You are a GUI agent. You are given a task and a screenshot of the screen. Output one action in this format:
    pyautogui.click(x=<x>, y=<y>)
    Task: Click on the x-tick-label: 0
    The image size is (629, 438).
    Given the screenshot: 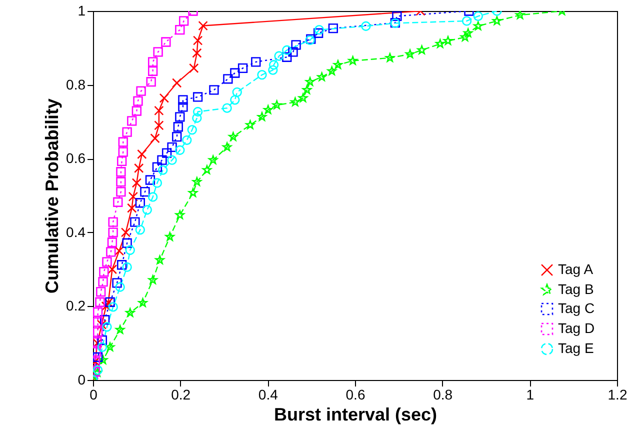 What is the action you would take?
    pyautogui.click(x=94, y=394)
    